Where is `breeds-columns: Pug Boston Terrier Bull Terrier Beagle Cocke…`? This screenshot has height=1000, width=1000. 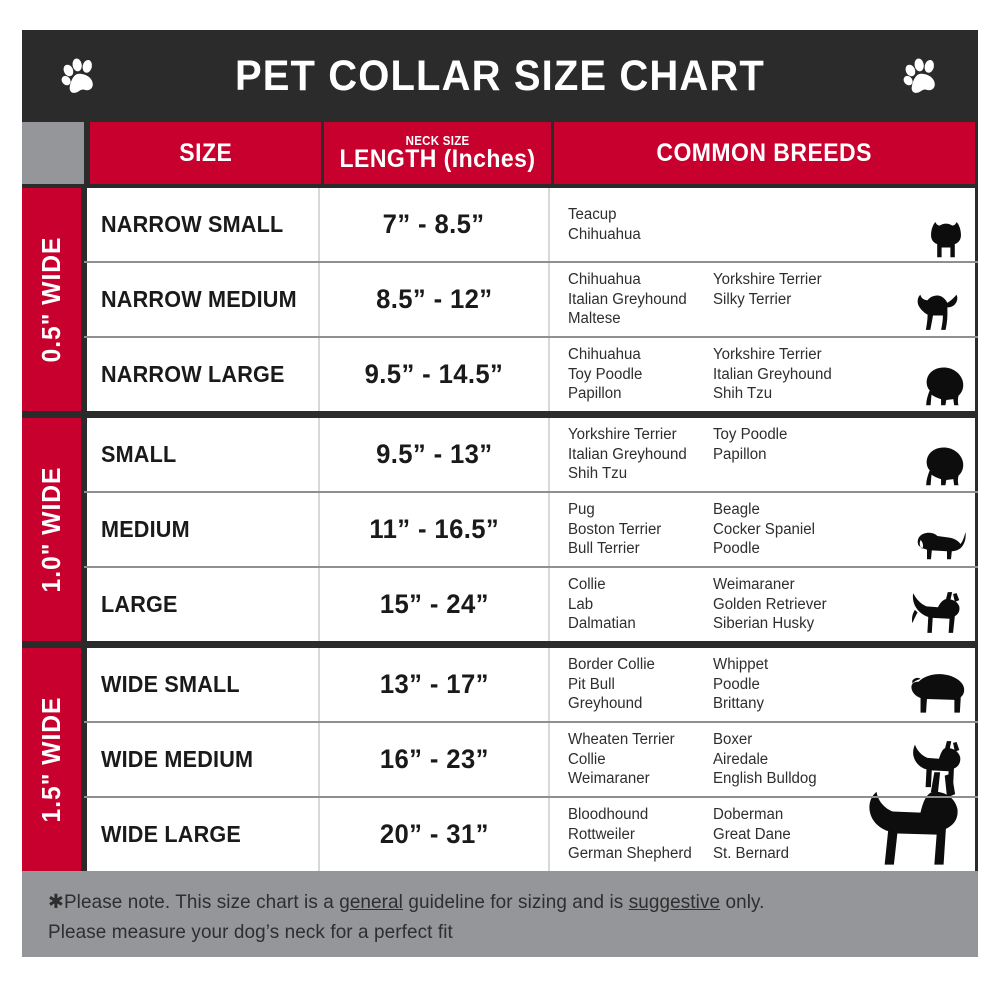
breeds-columns: Pug Boston Terrier Bull Terrier Beagle Cocke… is located at coordinates (762, 529).